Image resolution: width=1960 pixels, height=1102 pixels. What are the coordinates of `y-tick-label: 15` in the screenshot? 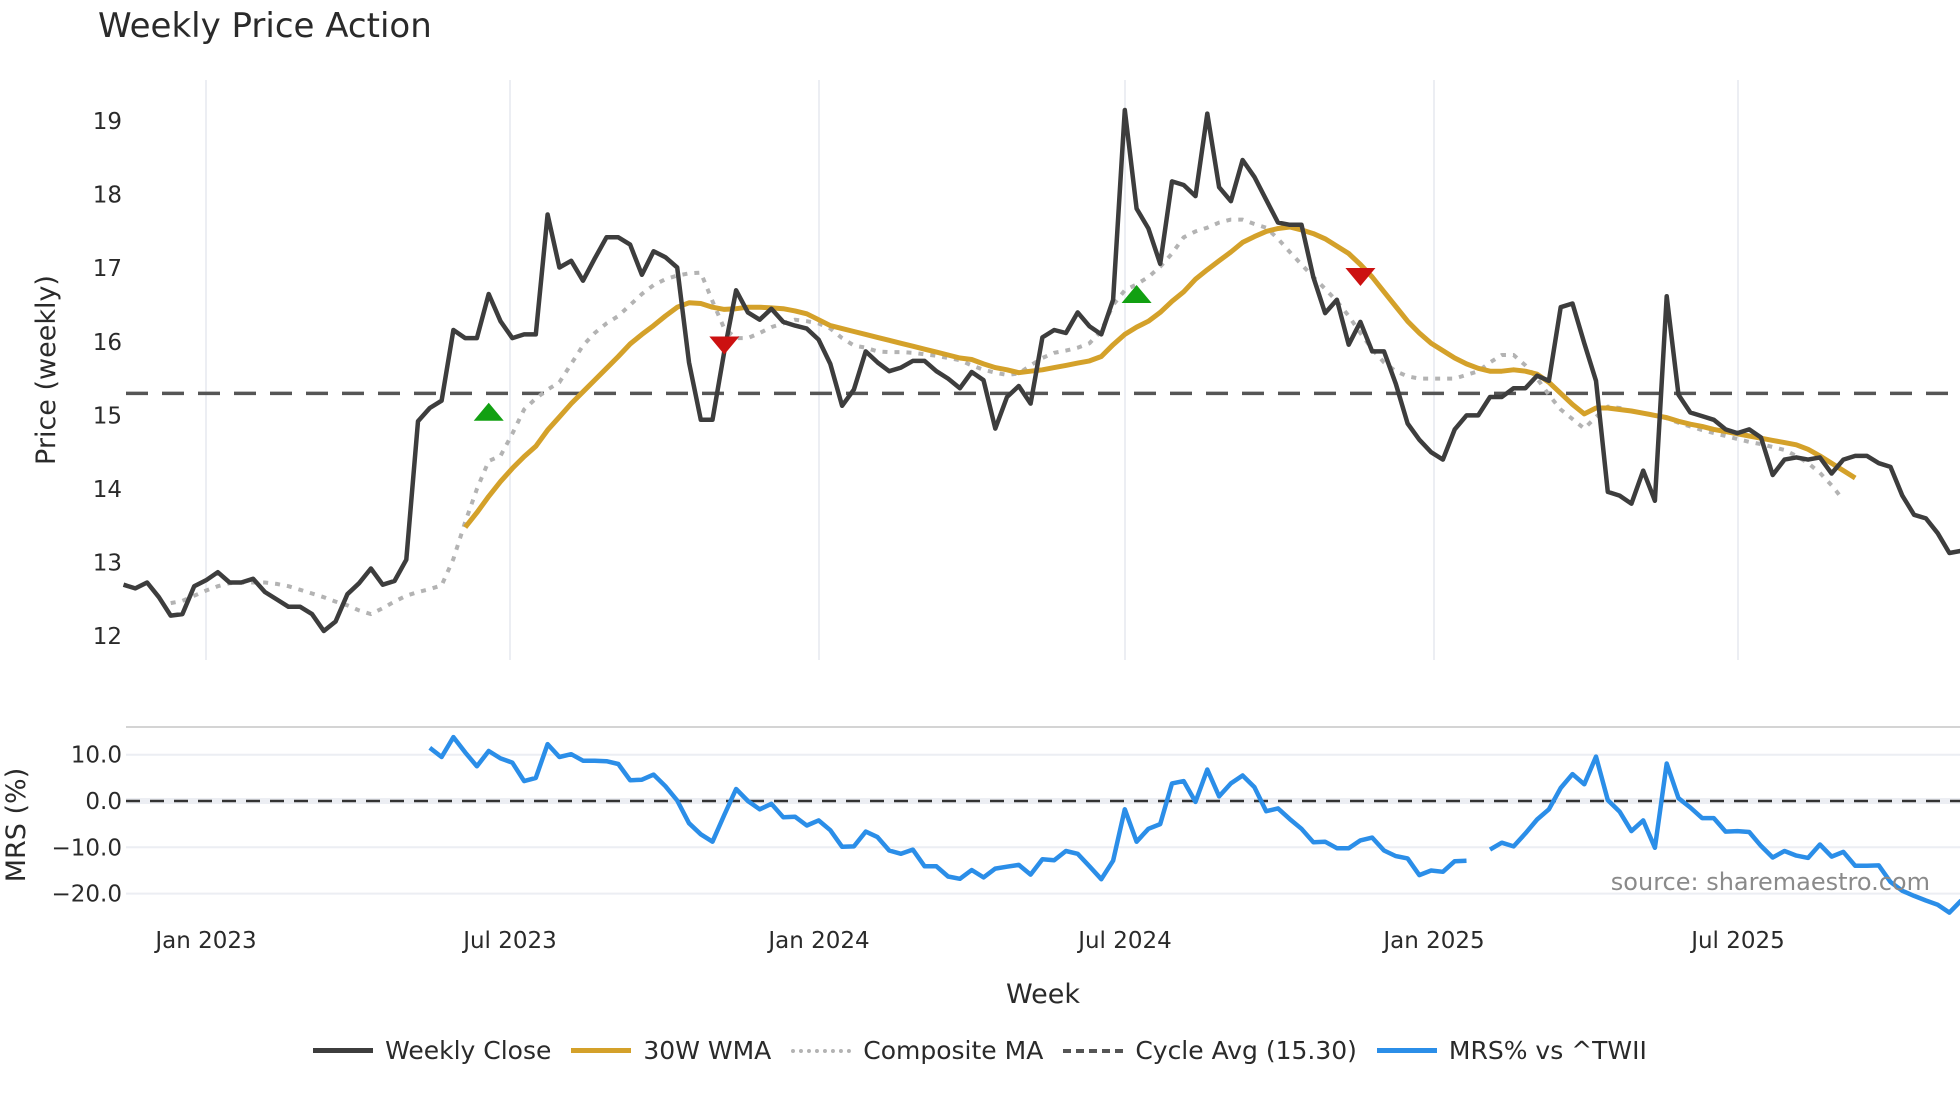 It's located at (107, 416).